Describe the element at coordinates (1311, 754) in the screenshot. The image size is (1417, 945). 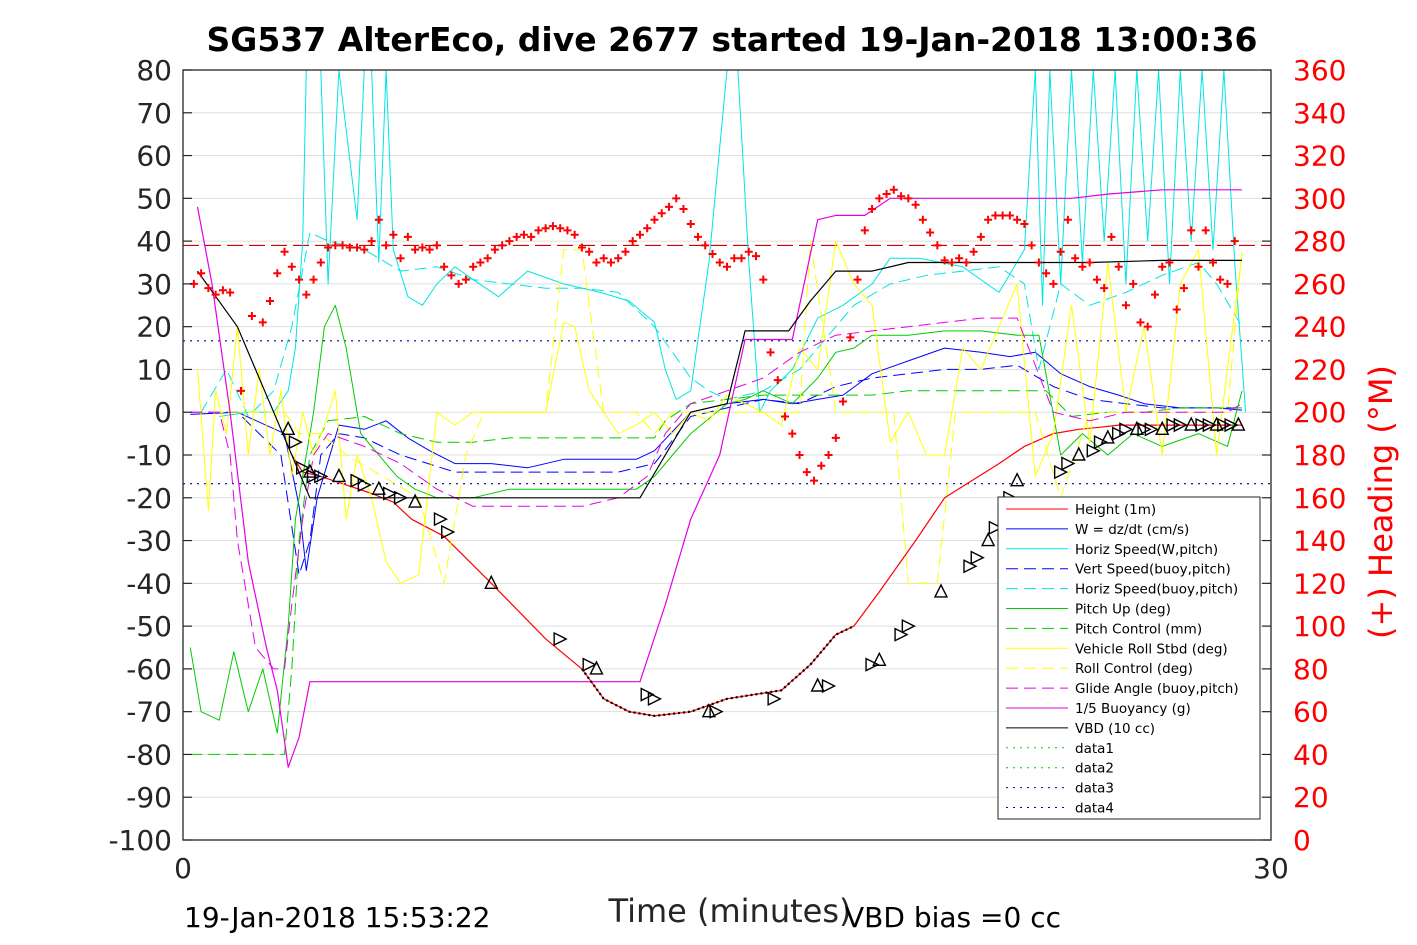
I see `y2-tick-label: 40` at that location.